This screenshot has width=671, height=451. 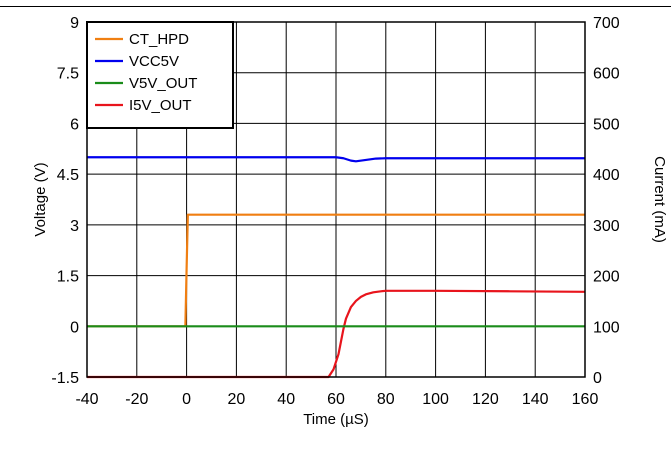 What do you see at coordinates (154, 61) in the screenshot?
I see `legend-label: VCC5V` at bounding box center [154, 61].